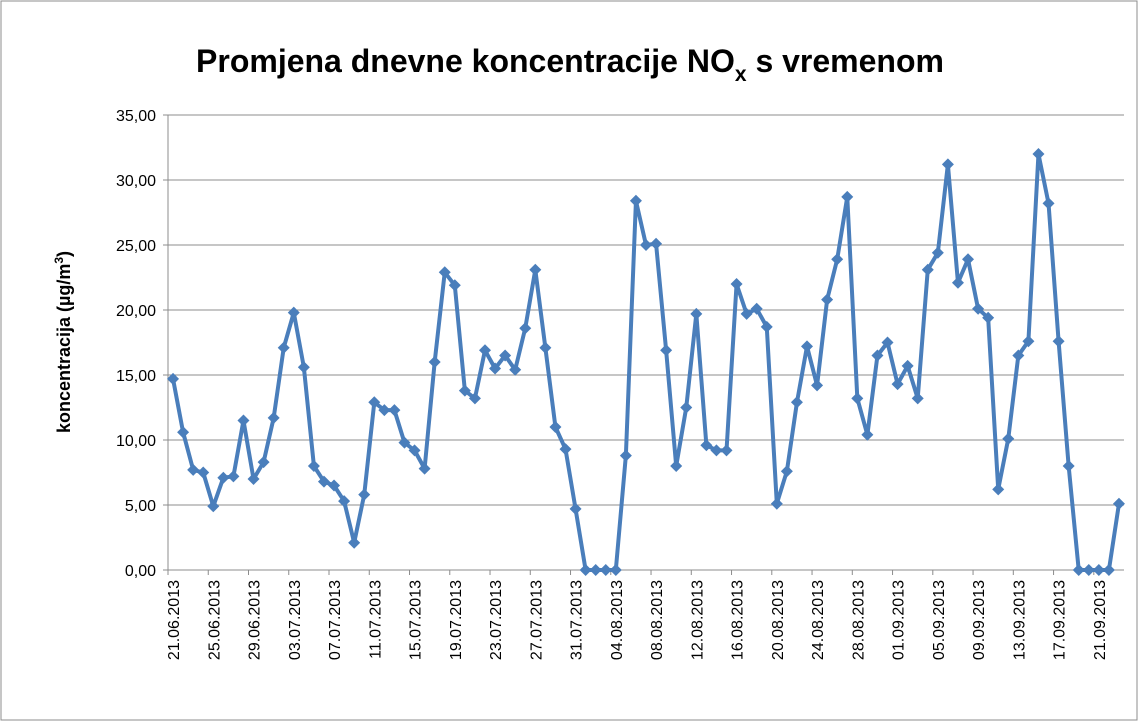  I want to click on title-subscript: x, so click(741, 74).